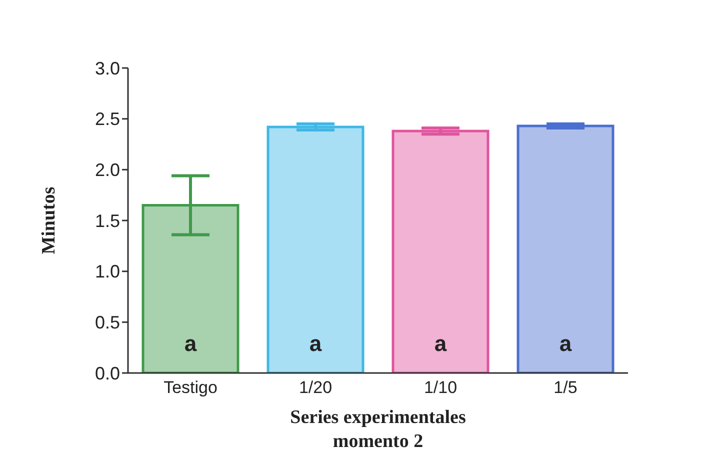 Image resolution: width=713 pixels, height=468 pixels. What do you see at coordinates (566, 388) in the screenshot?
I see `x-tick-label: 1/5` at bounding box center [566, 388].